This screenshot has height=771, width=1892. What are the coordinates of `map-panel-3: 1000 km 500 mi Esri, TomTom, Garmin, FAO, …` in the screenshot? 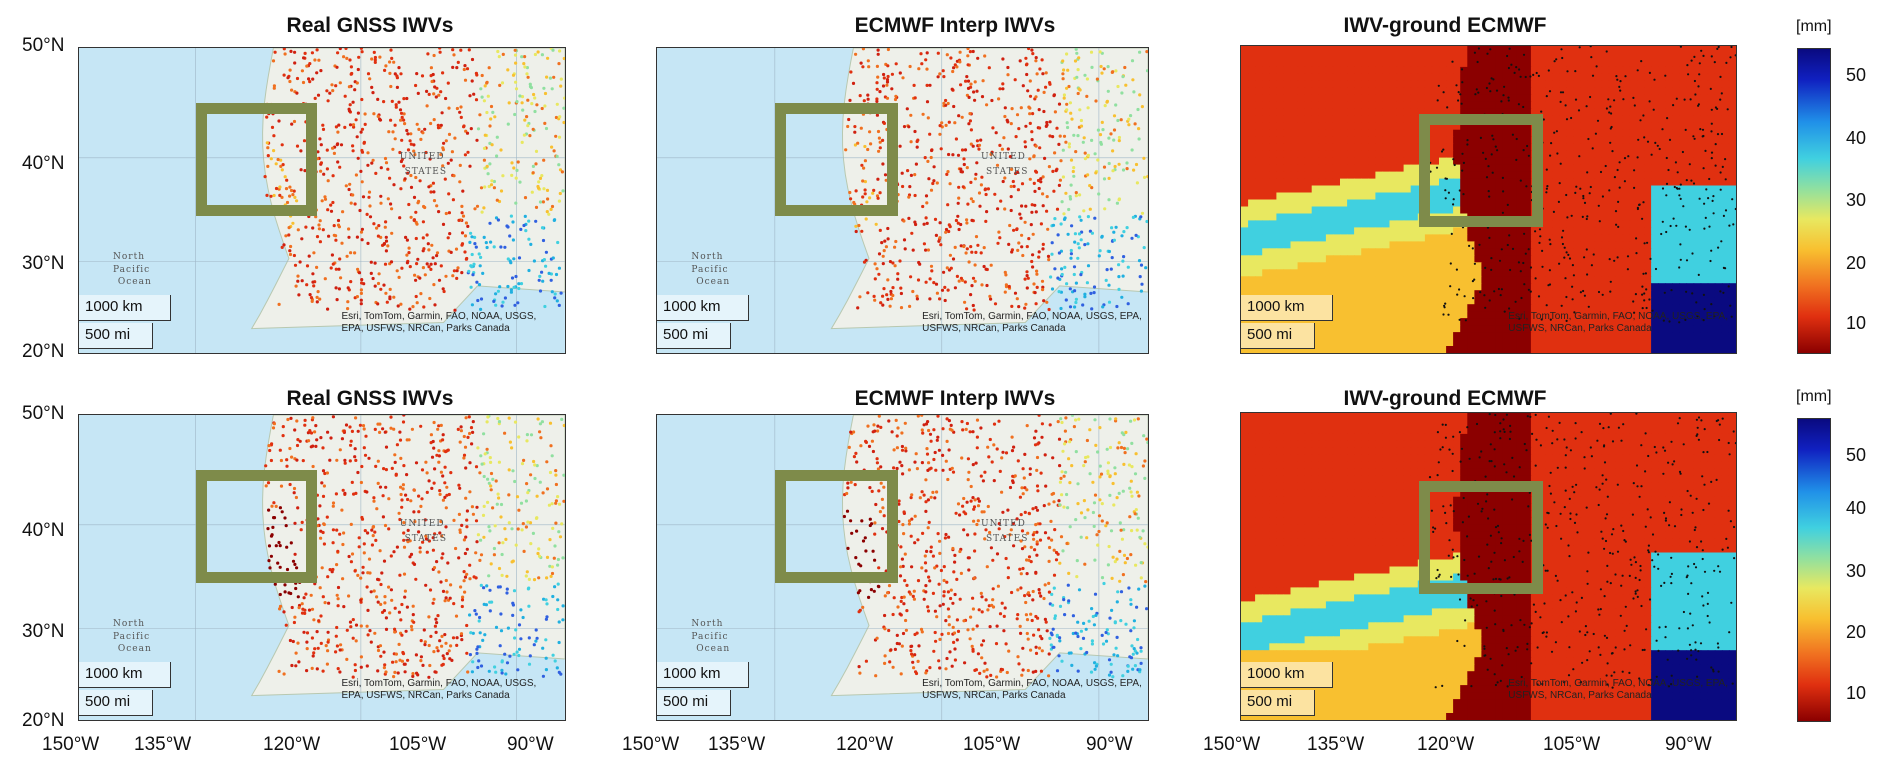 It's located at (1488, 199).